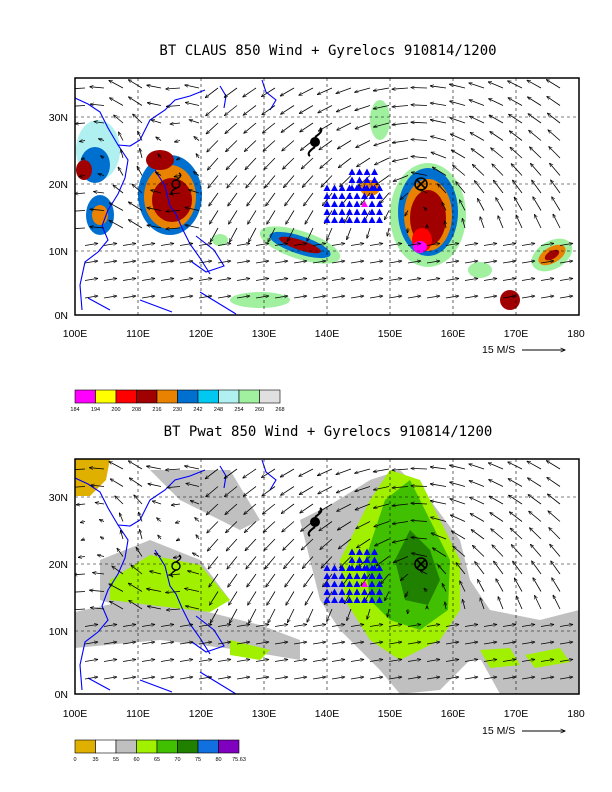  What do you see at coordinates (176, 197) in the screenshot?
I see `coastline-map1` at bounding box center [176, 197].